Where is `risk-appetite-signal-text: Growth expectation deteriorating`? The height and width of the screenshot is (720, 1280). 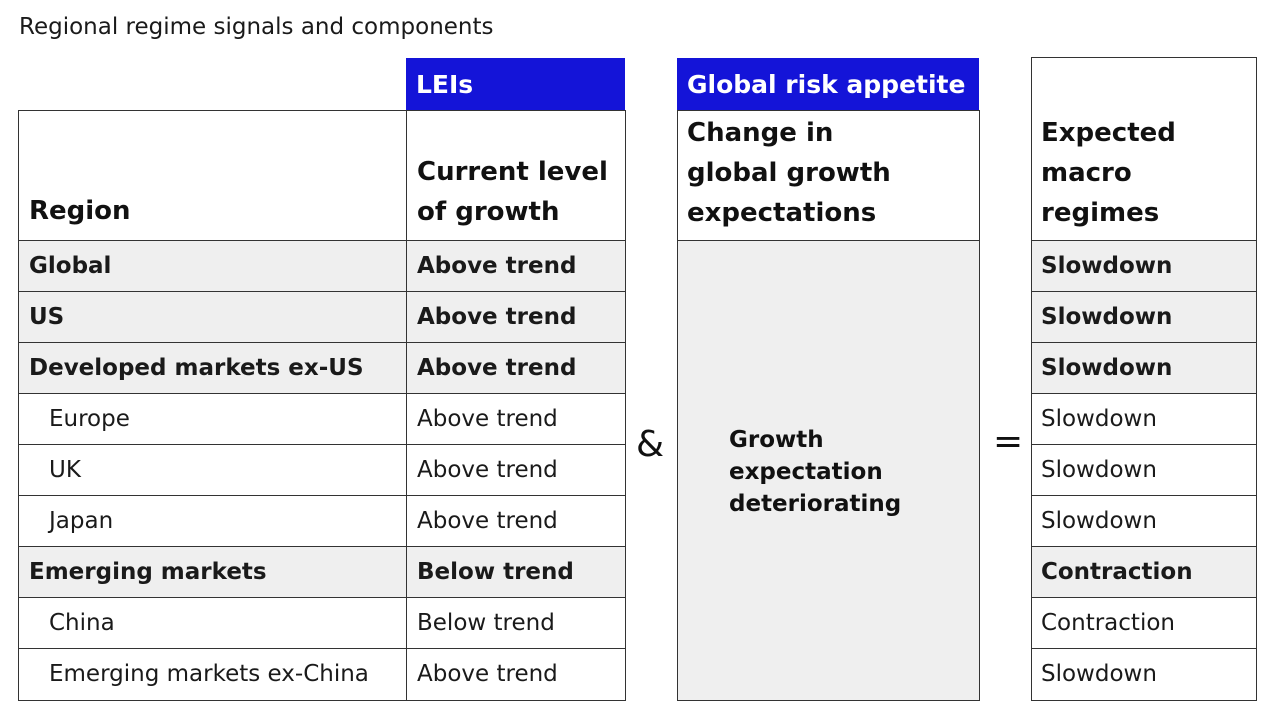 risk-appetite-signal-text: Growth expectation deteriorating is located at coordinates (844, 472).